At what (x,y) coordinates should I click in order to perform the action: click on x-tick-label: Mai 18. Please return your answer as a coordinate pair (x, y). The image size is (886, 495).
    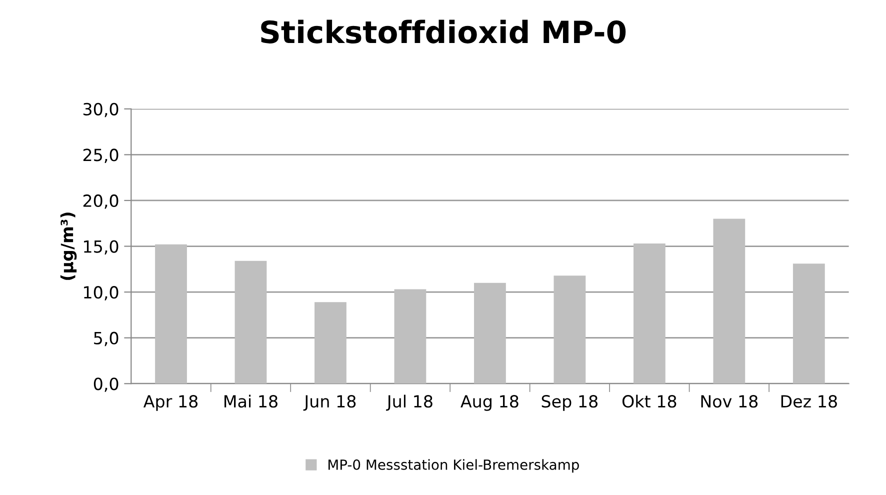
    Looking at the image, I should click on (251, 401).